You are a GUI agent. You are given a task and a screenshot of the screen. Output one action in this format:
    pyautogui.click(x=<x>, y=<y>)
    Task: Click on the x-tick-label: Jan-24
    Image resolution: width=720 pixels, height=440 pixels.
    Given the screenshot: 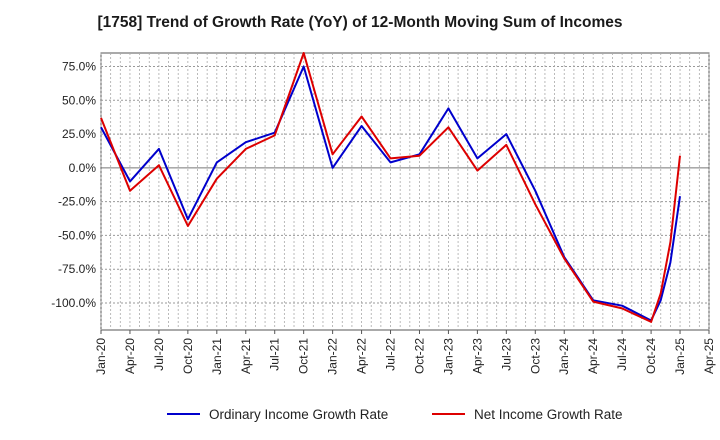 What is the action you would take?
    pyautogui.click(x=564, y=356)
    